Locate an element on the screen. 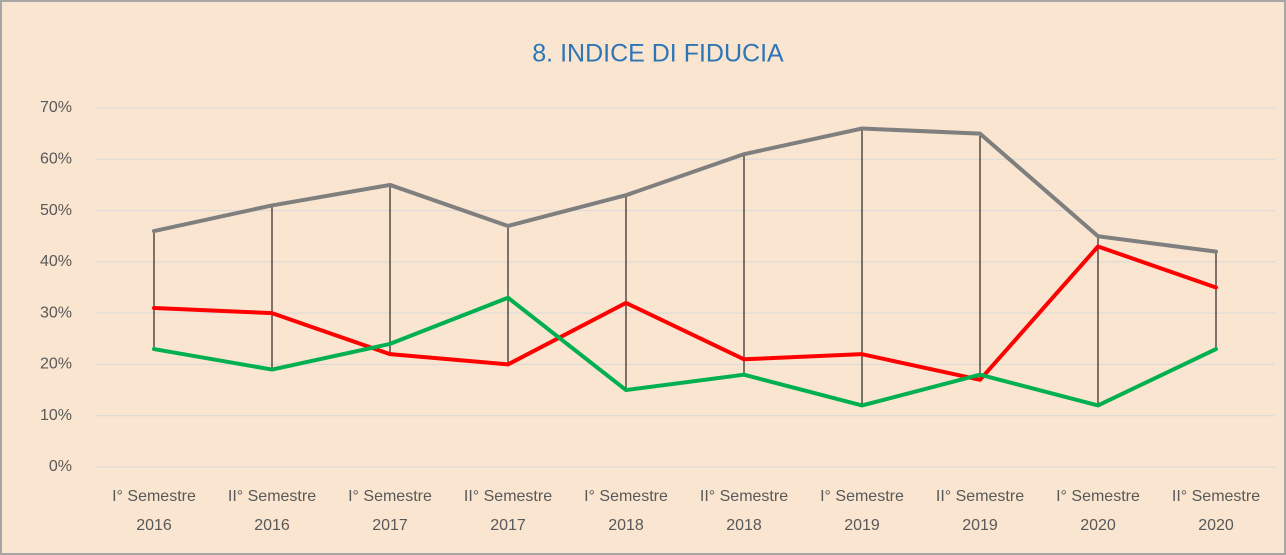 This screenshot has width=1286, height=555. y-tick-label: 50% is located at coordinates (56, 210).